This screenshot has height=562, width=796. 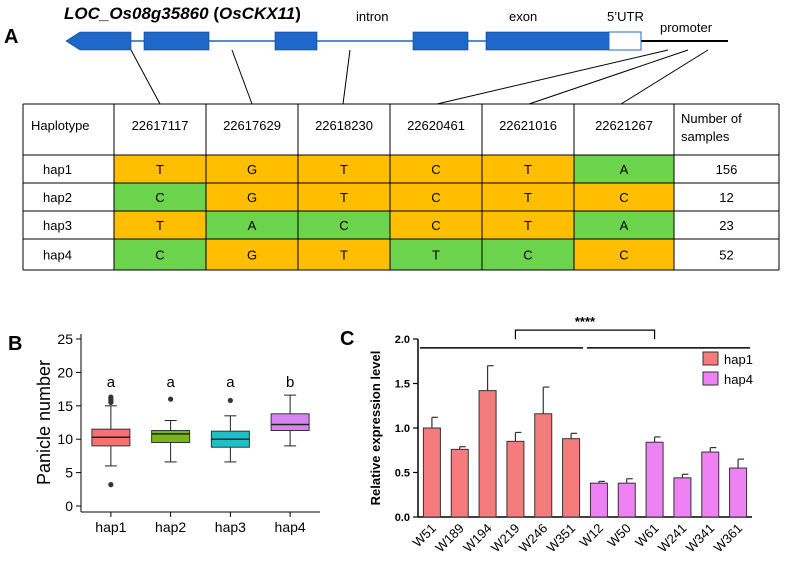 I want to click on intron-label: intron, so click(x=372, y=16).